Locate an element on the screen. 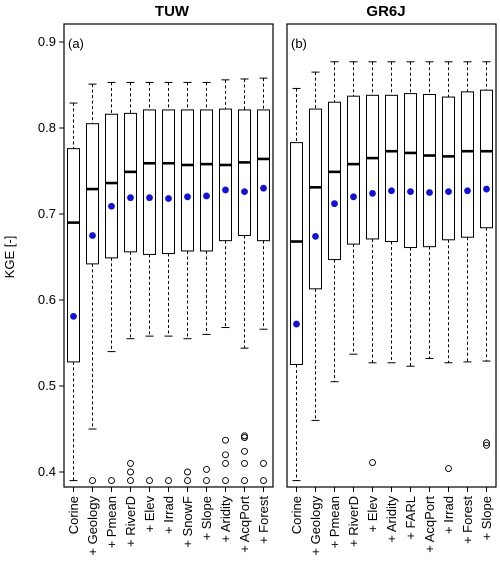  y-tick-label: 0.4 is located at coordinates (47, 471).